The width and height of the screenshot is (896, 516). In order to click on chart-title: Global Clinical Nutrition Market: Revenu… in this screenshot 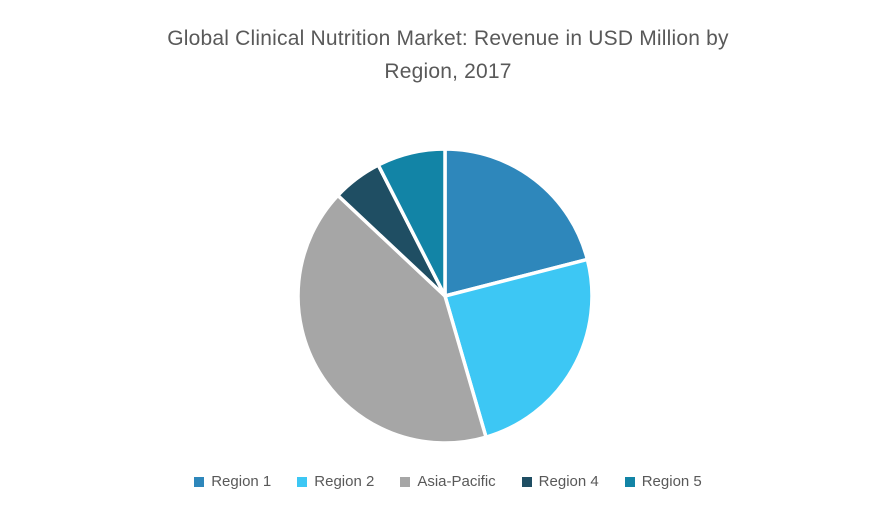, I will do `click(448, 55)`.